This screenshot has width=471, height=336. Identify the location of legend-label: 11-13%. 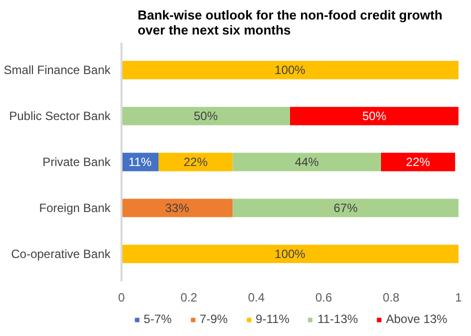
(337, 319).